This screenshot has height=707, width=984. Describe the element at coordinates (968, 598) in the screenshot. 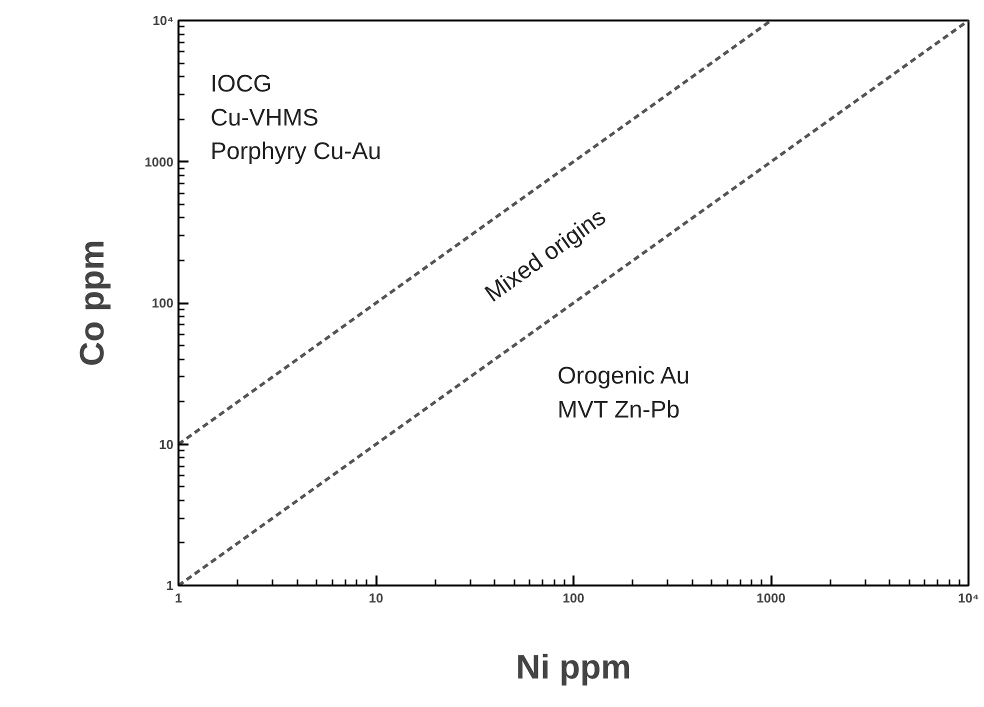

I see `x-tick-label: 10⁴` at that location.